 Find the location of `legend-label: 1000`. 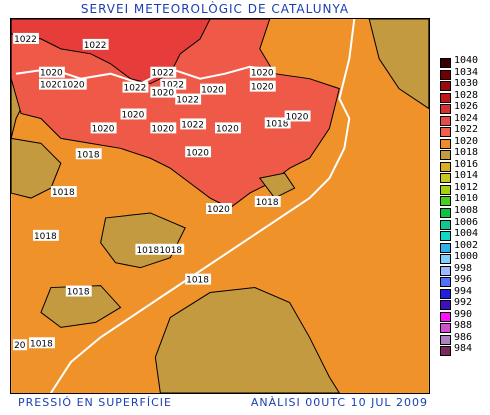

legend-label: 1000 is located at coordinates (466, 257).